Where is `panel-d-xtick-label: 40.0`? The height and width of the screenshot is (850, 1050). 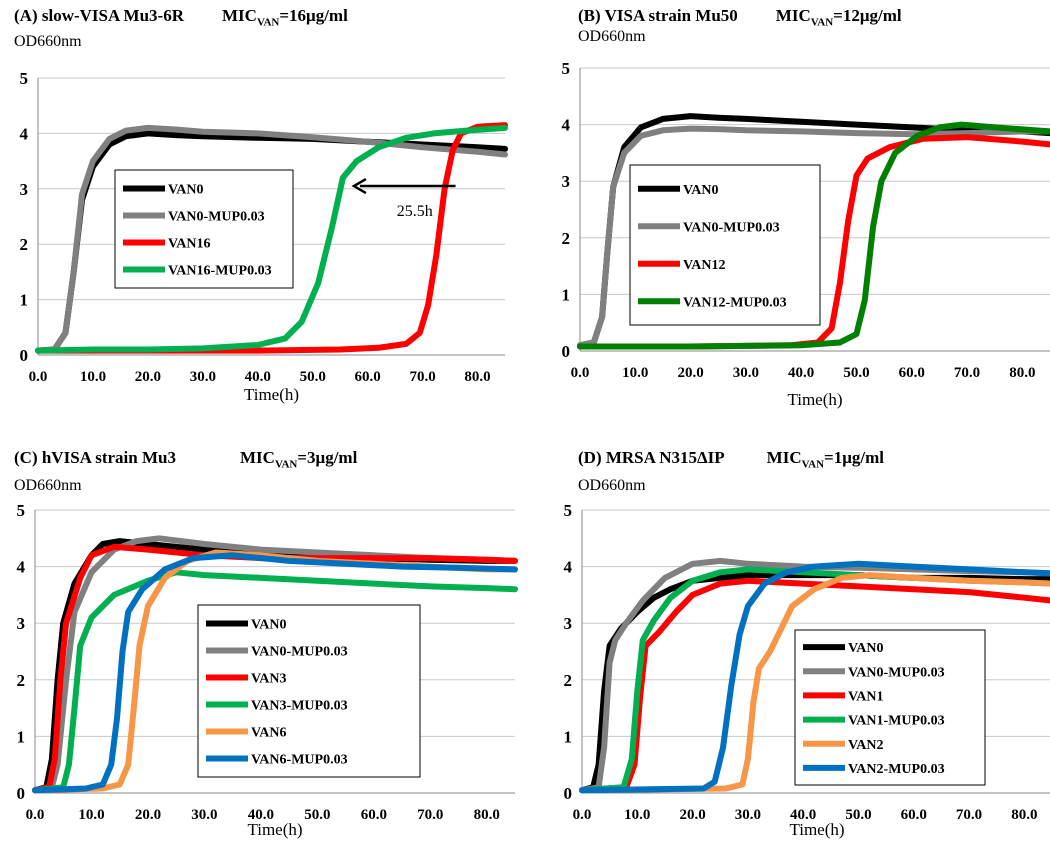
panel-d-xtick-label: 40.0 is located at coordinates (803, 815).